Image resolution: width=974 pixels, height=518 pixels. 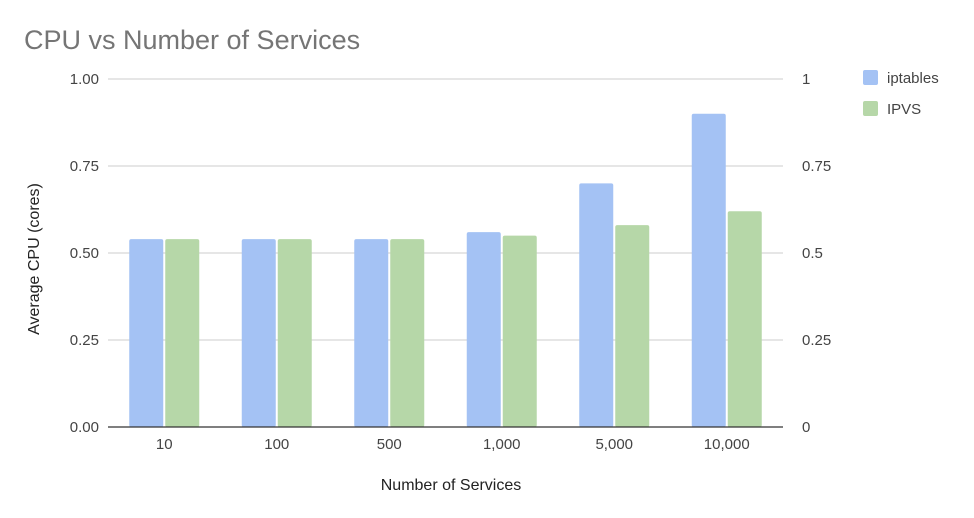 What do you see at coordinates (84, 166) in the screenshot?
I see `y-tick-label-left: 0.75` at bounding box center [84, 166].